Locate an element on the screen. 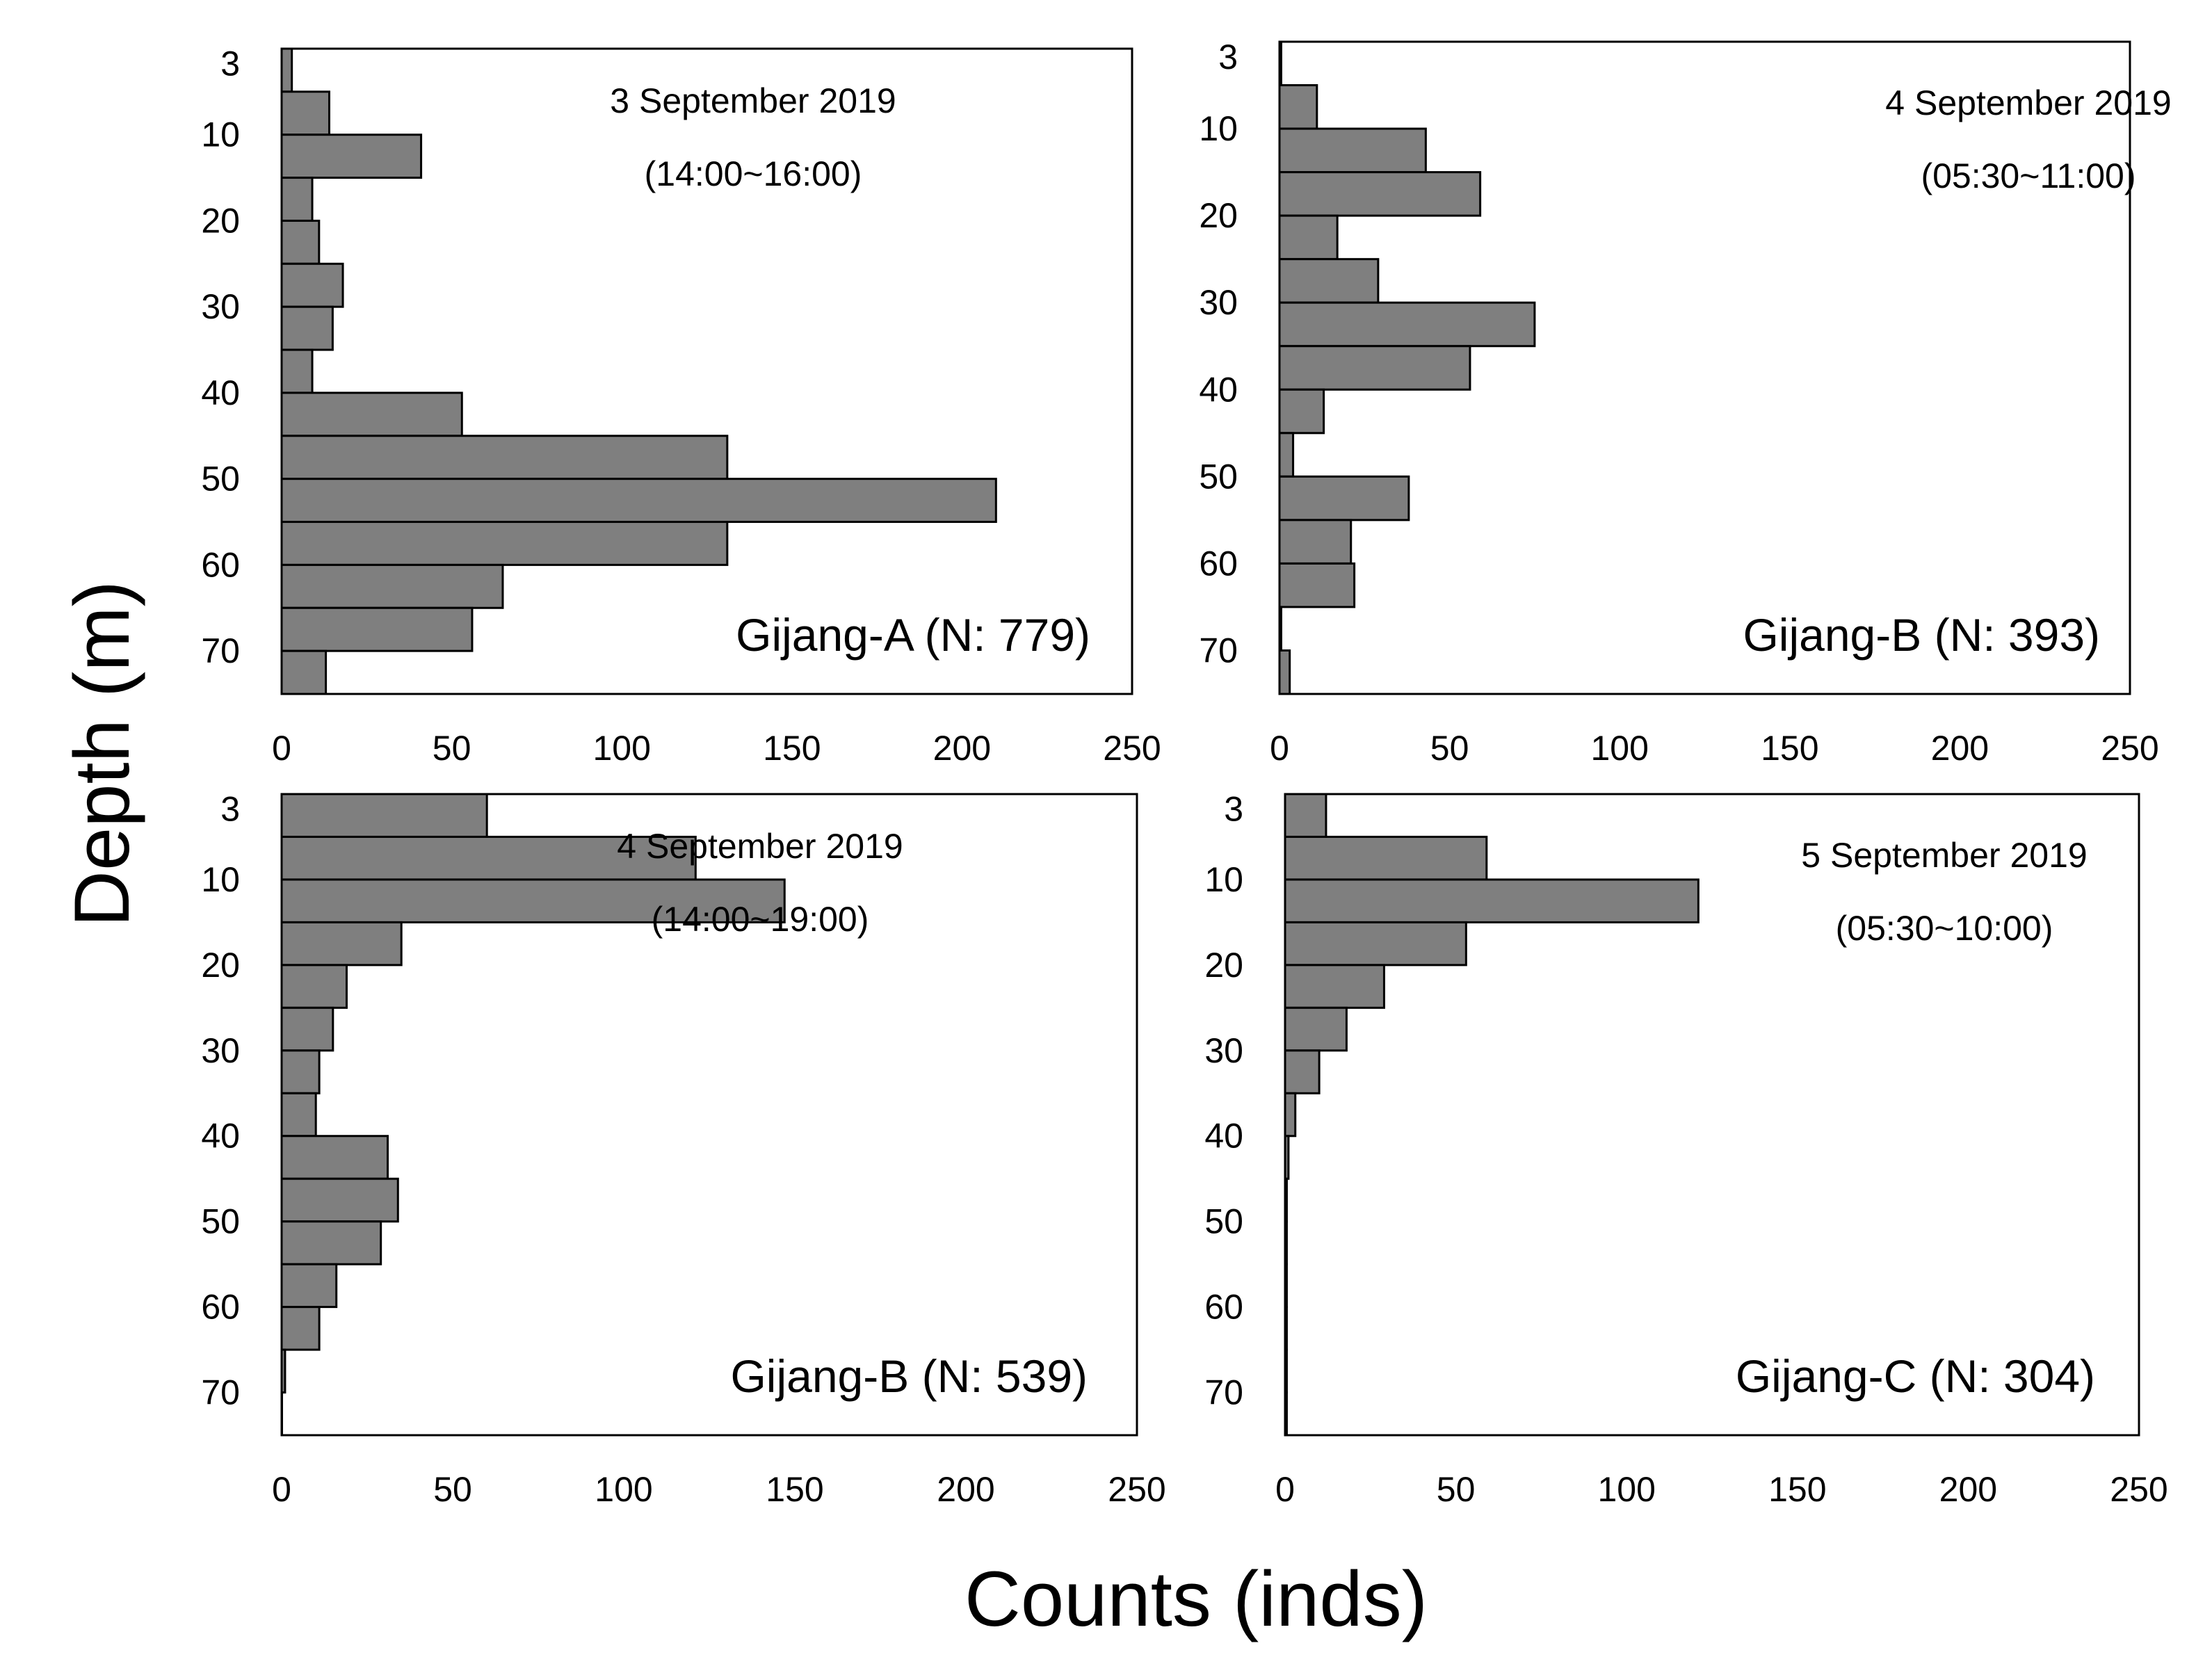 The height and width of the screenshot is (1673, 2212). site-label: Gijang-B (N: 393) is located at coordinates (1922, 635).